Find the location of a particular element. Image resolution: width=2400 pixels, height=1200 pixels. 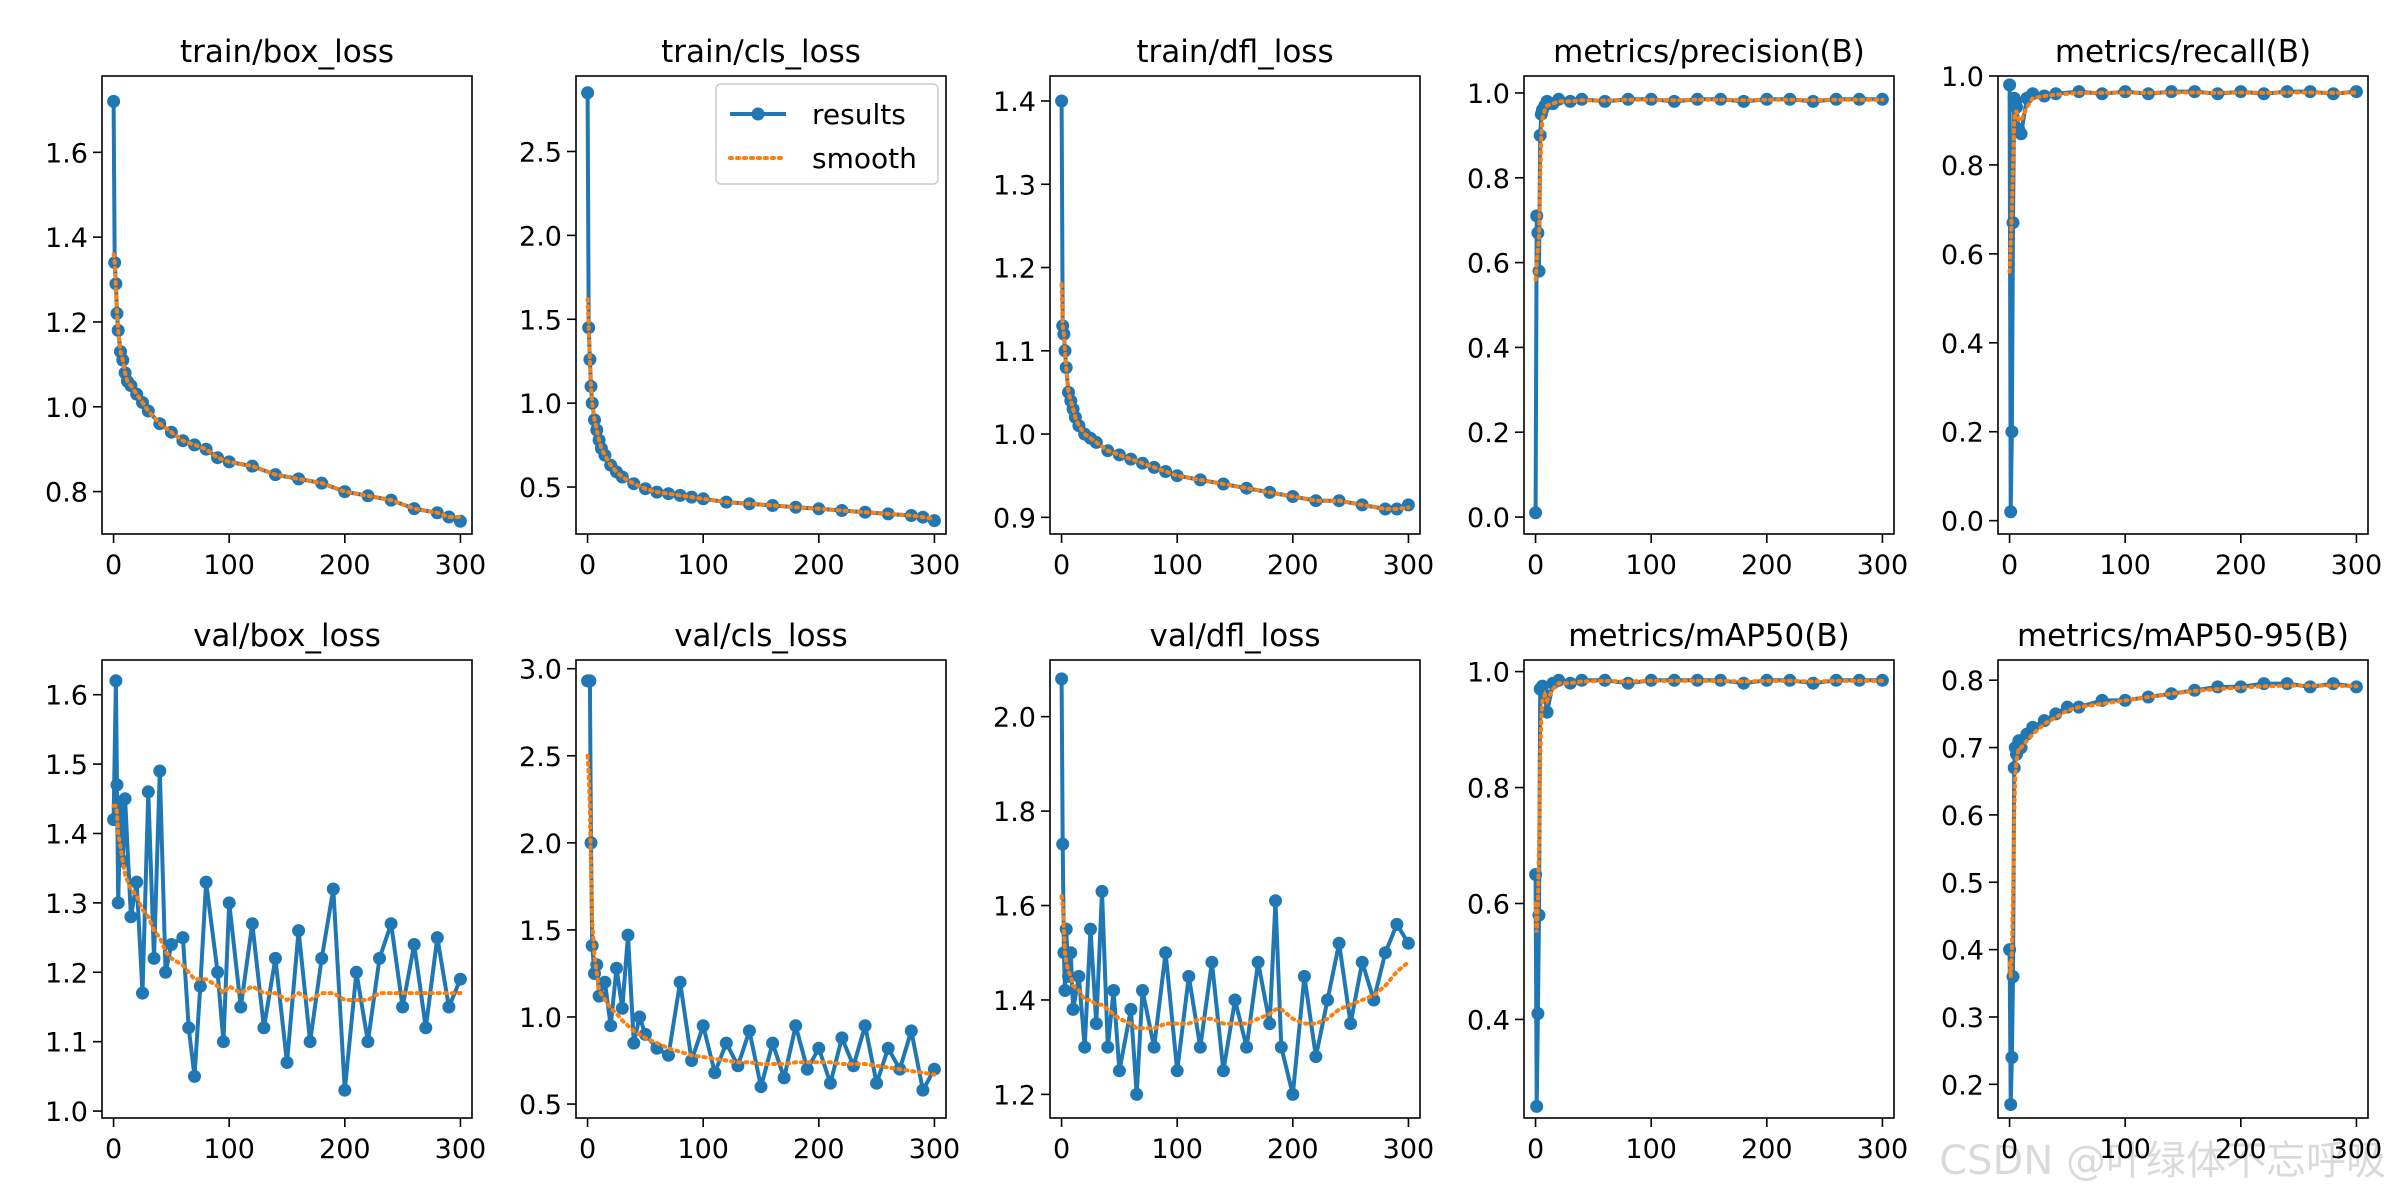

subplot-train-cls-loss: train/cls_loss 0 100 200 300 0.5 1.0 1.5 2.0 2.5 is located at coordinates (739, 307).